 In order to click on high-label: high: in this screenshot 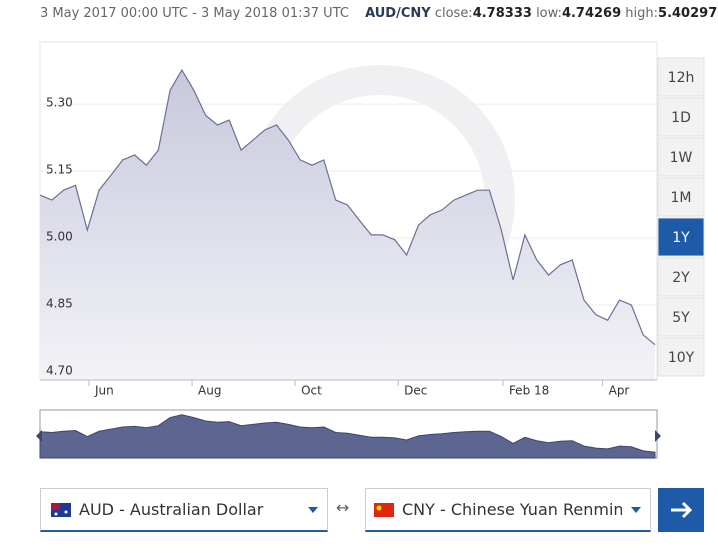, I will do `click(642, 13)`.